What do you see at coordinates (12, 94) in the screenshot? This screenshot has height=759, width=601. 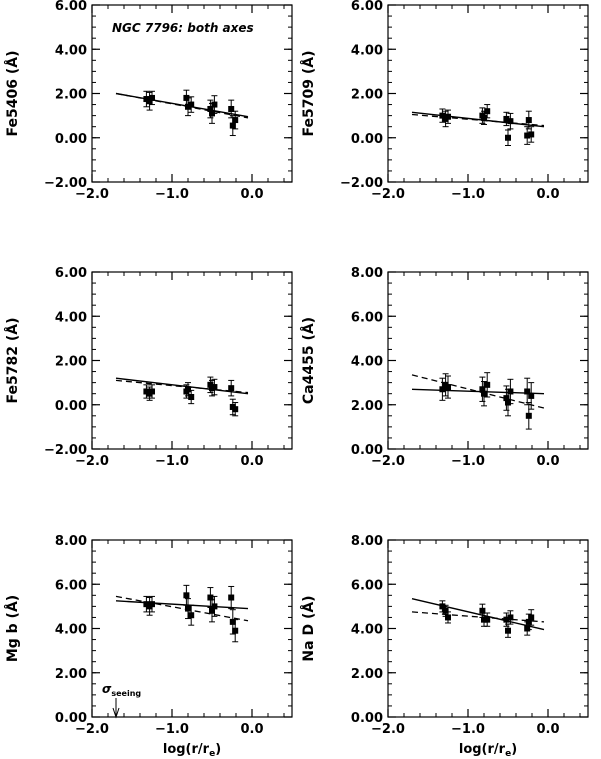 I see `y-axis-label: Fe5406 (Å)` at bounding box center [12, 94].